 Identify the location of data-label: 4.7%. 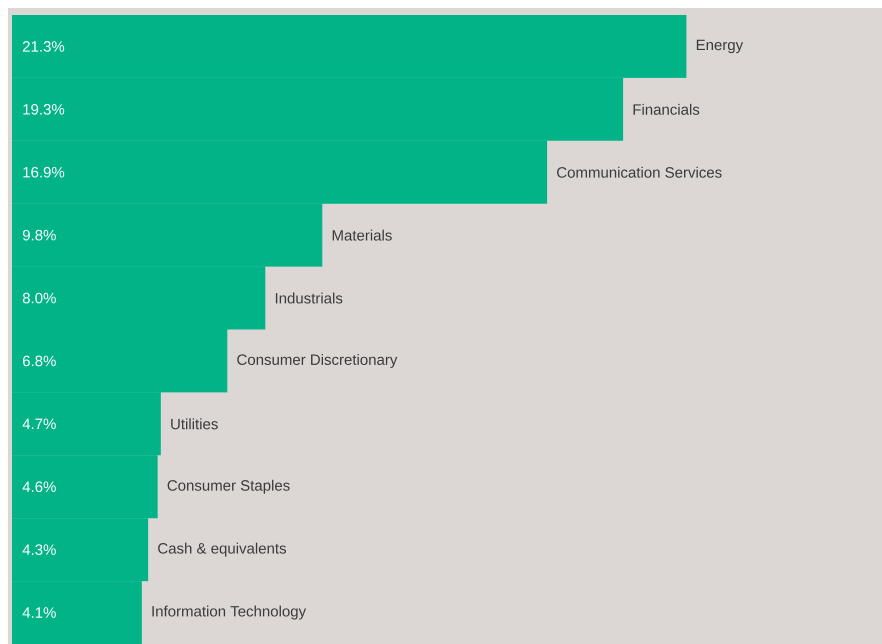
(39, 424).